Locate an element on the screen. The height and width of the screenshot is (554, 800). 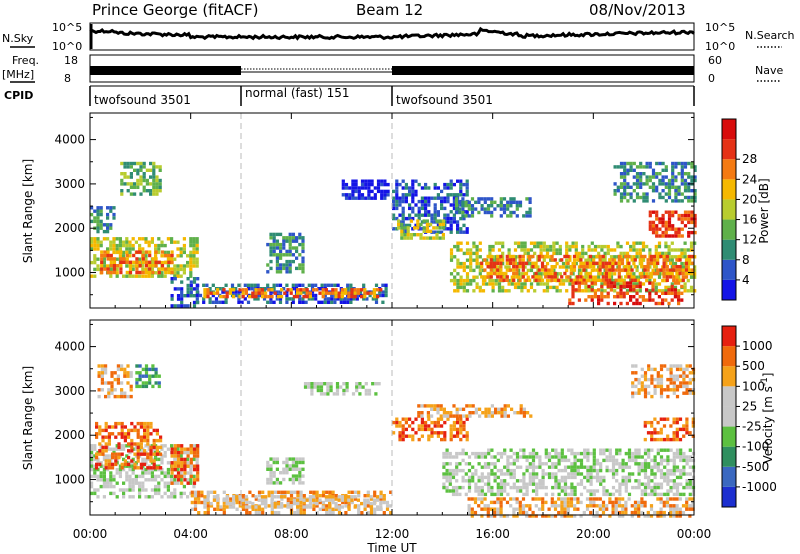
cell-r10 is located at coordinates (421, 238).